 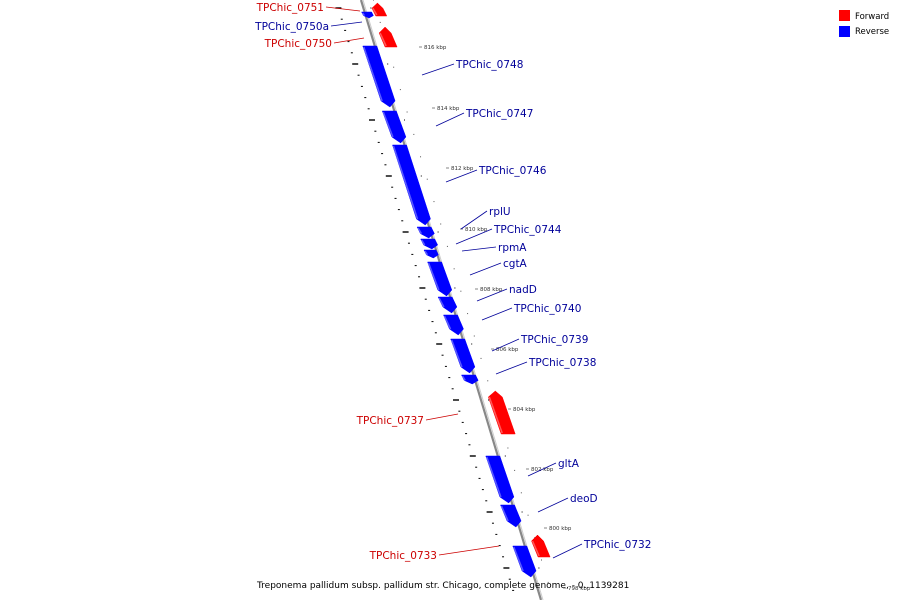 What do you see at coordinates (367, 15) in the screenshot?
I see `gene-arrow-TPChic_0750a` at bounding box center [367, 15].